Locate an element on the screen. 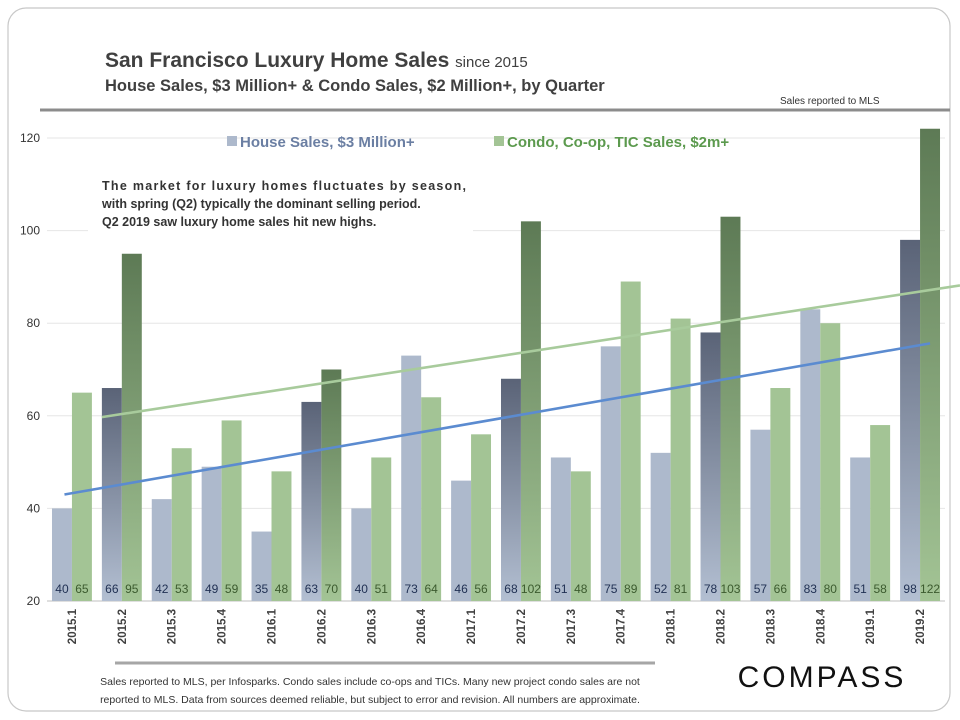  bar-condo-2018.3 is located at coordinates (780, 494).